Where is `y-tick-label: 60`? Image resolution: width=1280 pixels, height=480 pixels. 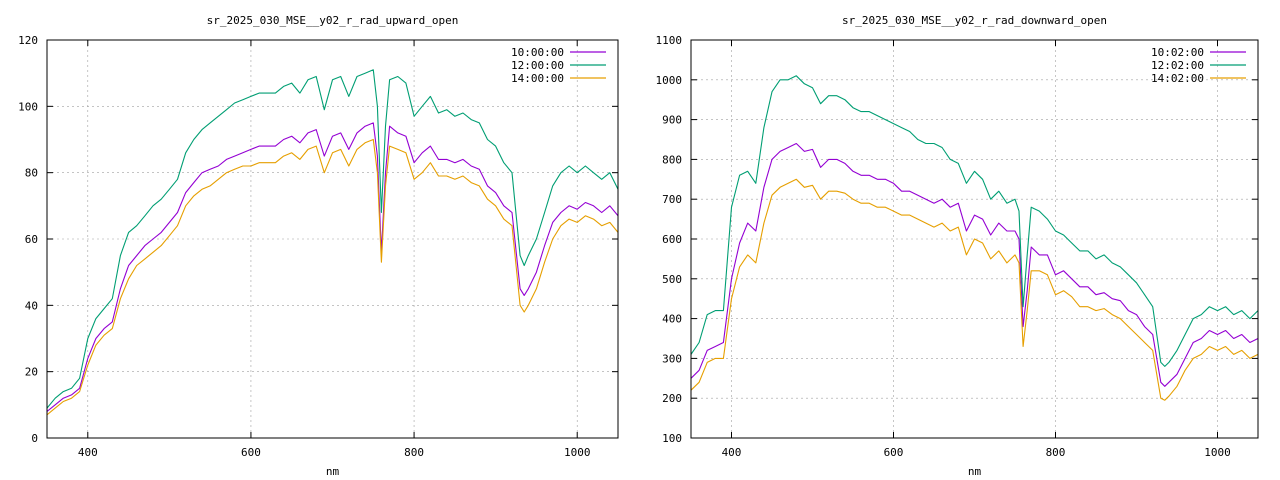 y-tick-label: 60 is located at coordinates (31, 239).